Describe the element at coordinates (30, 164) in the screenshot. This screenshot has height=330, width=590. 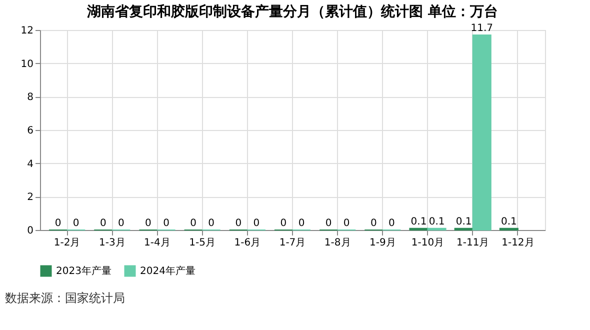
I see `y-tick-label: 4` at that location.